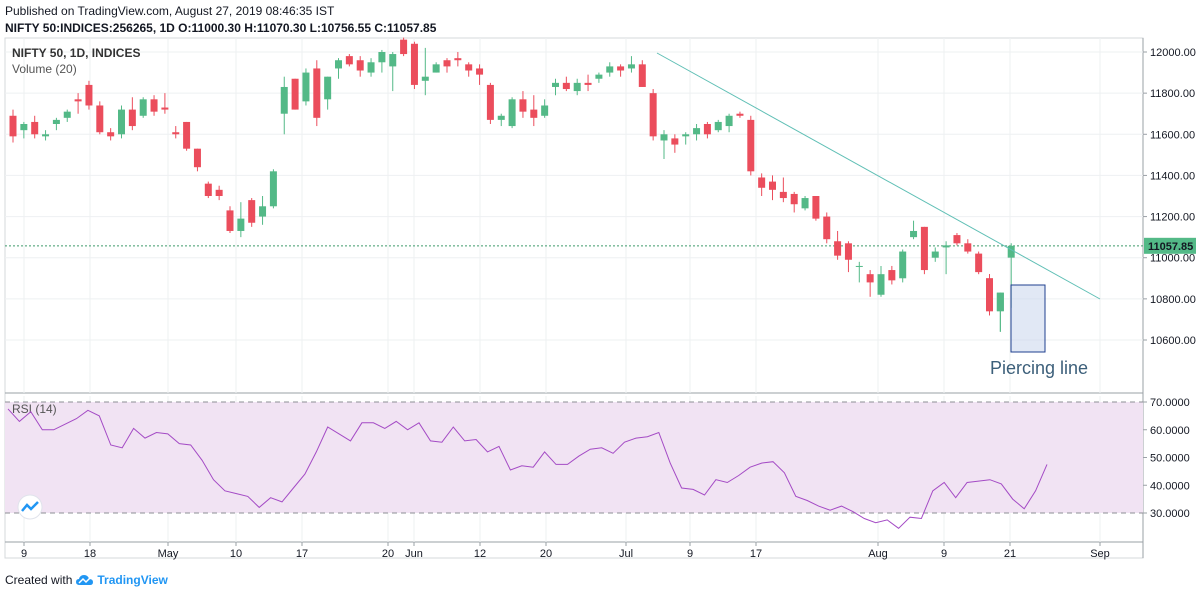 Image resolution: width=1200 pixels, height=596 pixels. Describe the element at coordinates (1170, 486) in the screenshot. I see `rsi-tick-label: 40.0000` at that location.